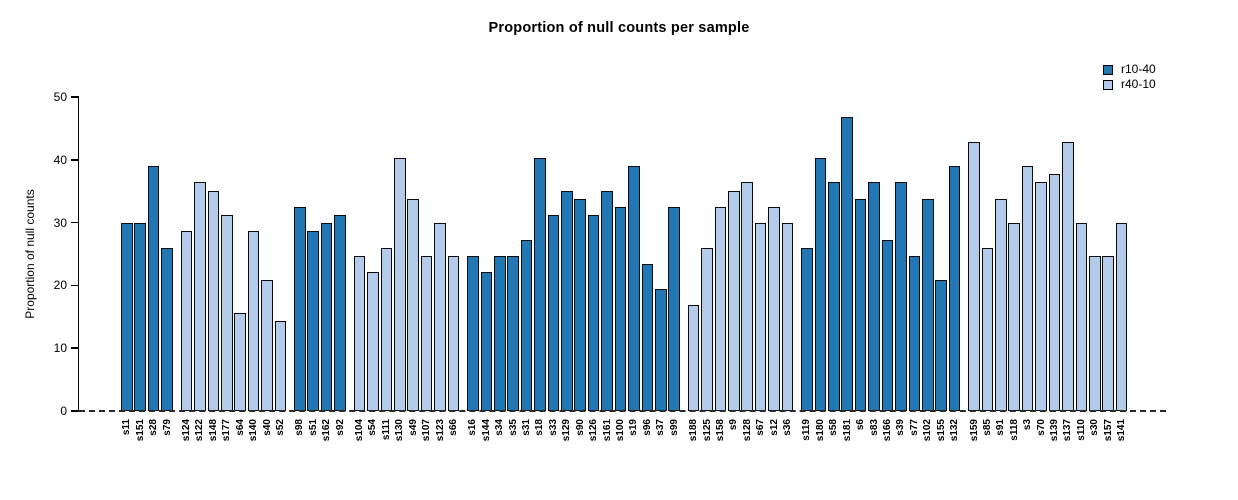  What do you see at coordinates (486, 430) in the screenshot?
I see `x-tick-label-s144: s144` at bounding box center [486, 430].